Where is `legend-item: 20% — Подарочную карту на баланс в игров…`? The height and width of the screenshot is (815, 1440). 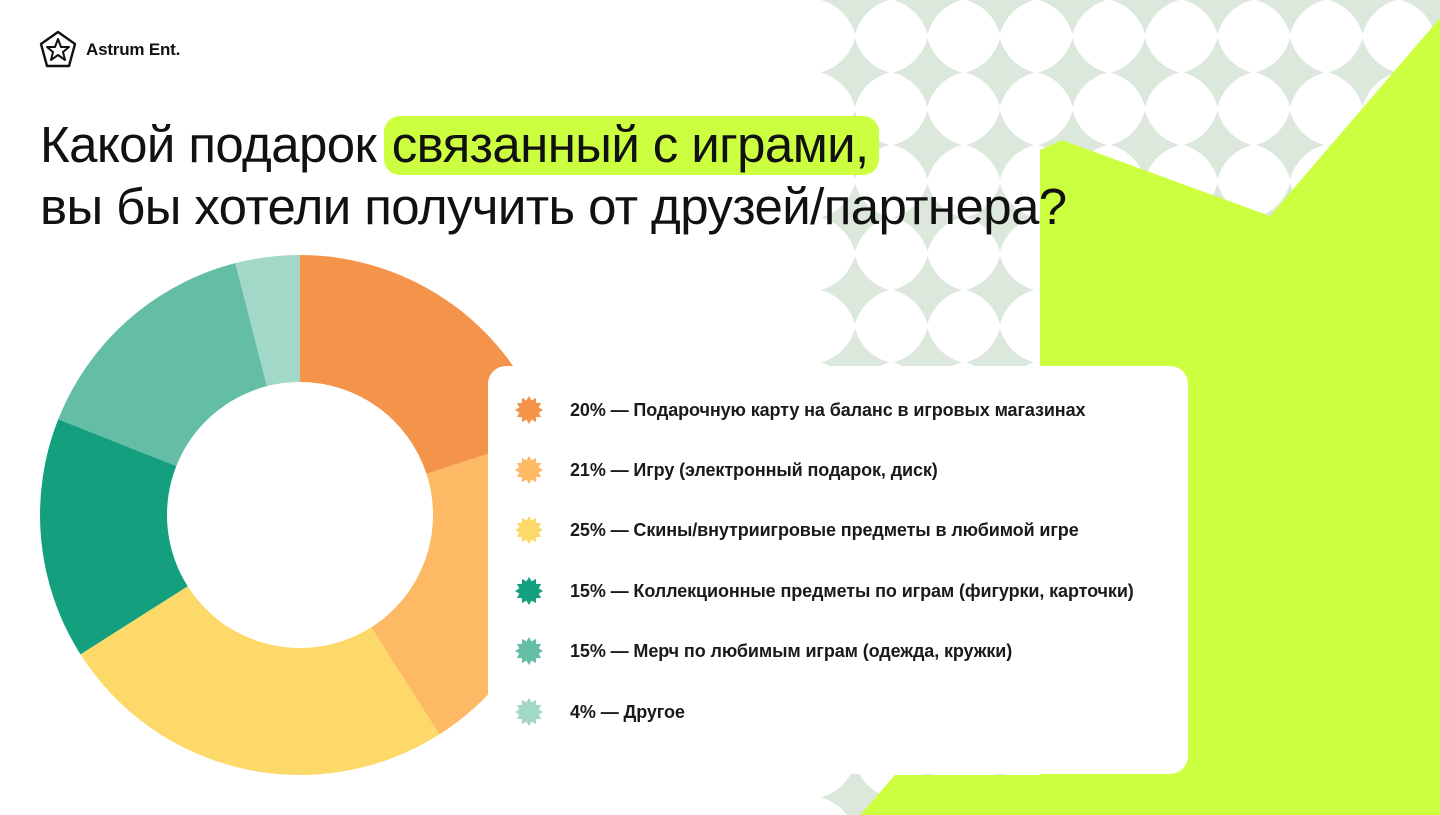
legend-item: 20% — Подарочную карту на баланс в игров… is located at coordinates (800, 410).